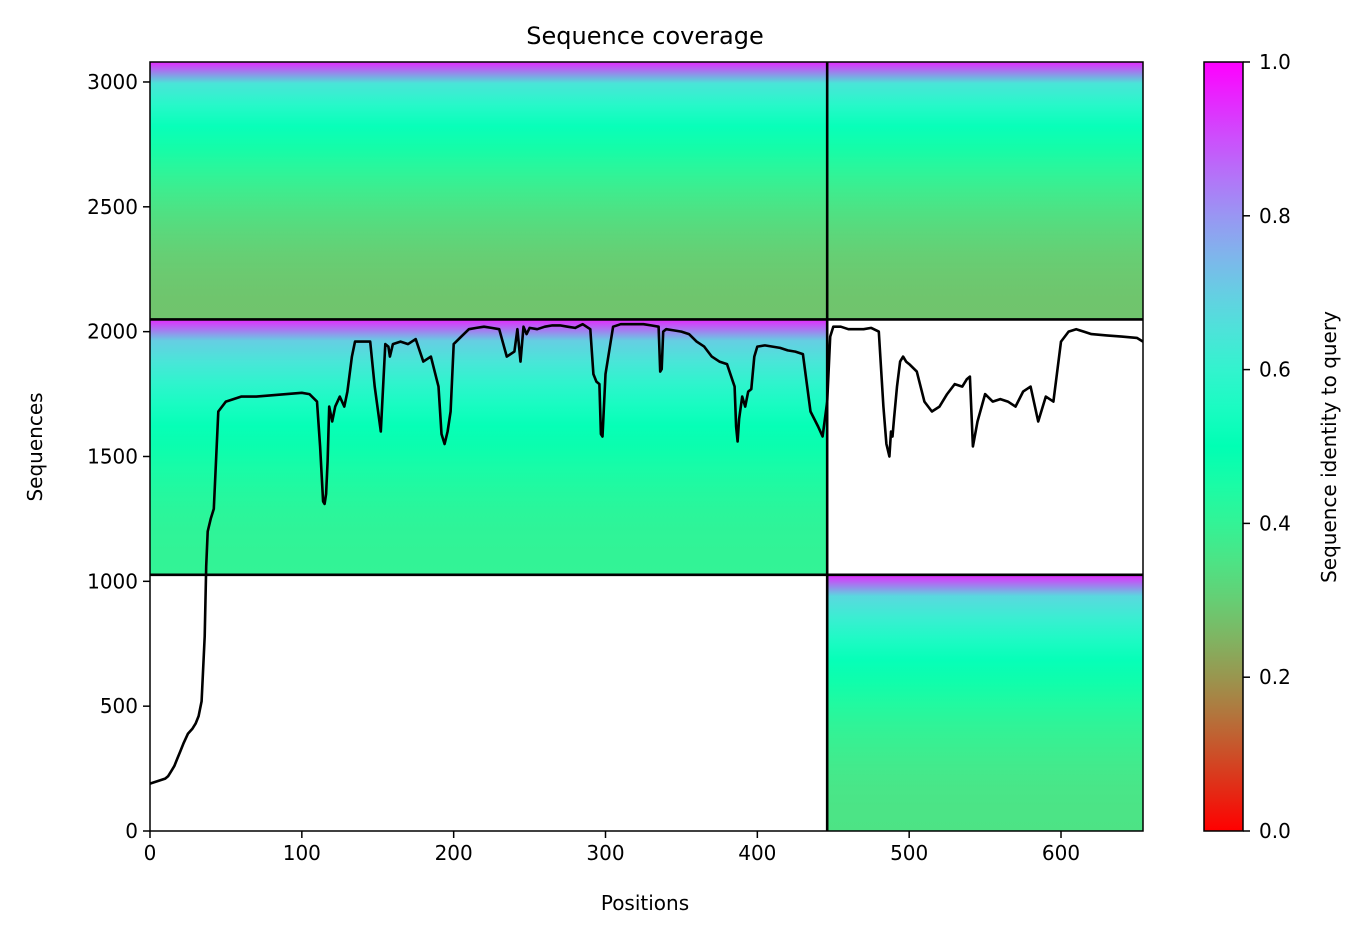 Image resolution: width=1364 pixels, height=939 pixels. Describe the element at coordinates (909, 853) in the screenshot. I see `x-tick-label: 500` at that location.